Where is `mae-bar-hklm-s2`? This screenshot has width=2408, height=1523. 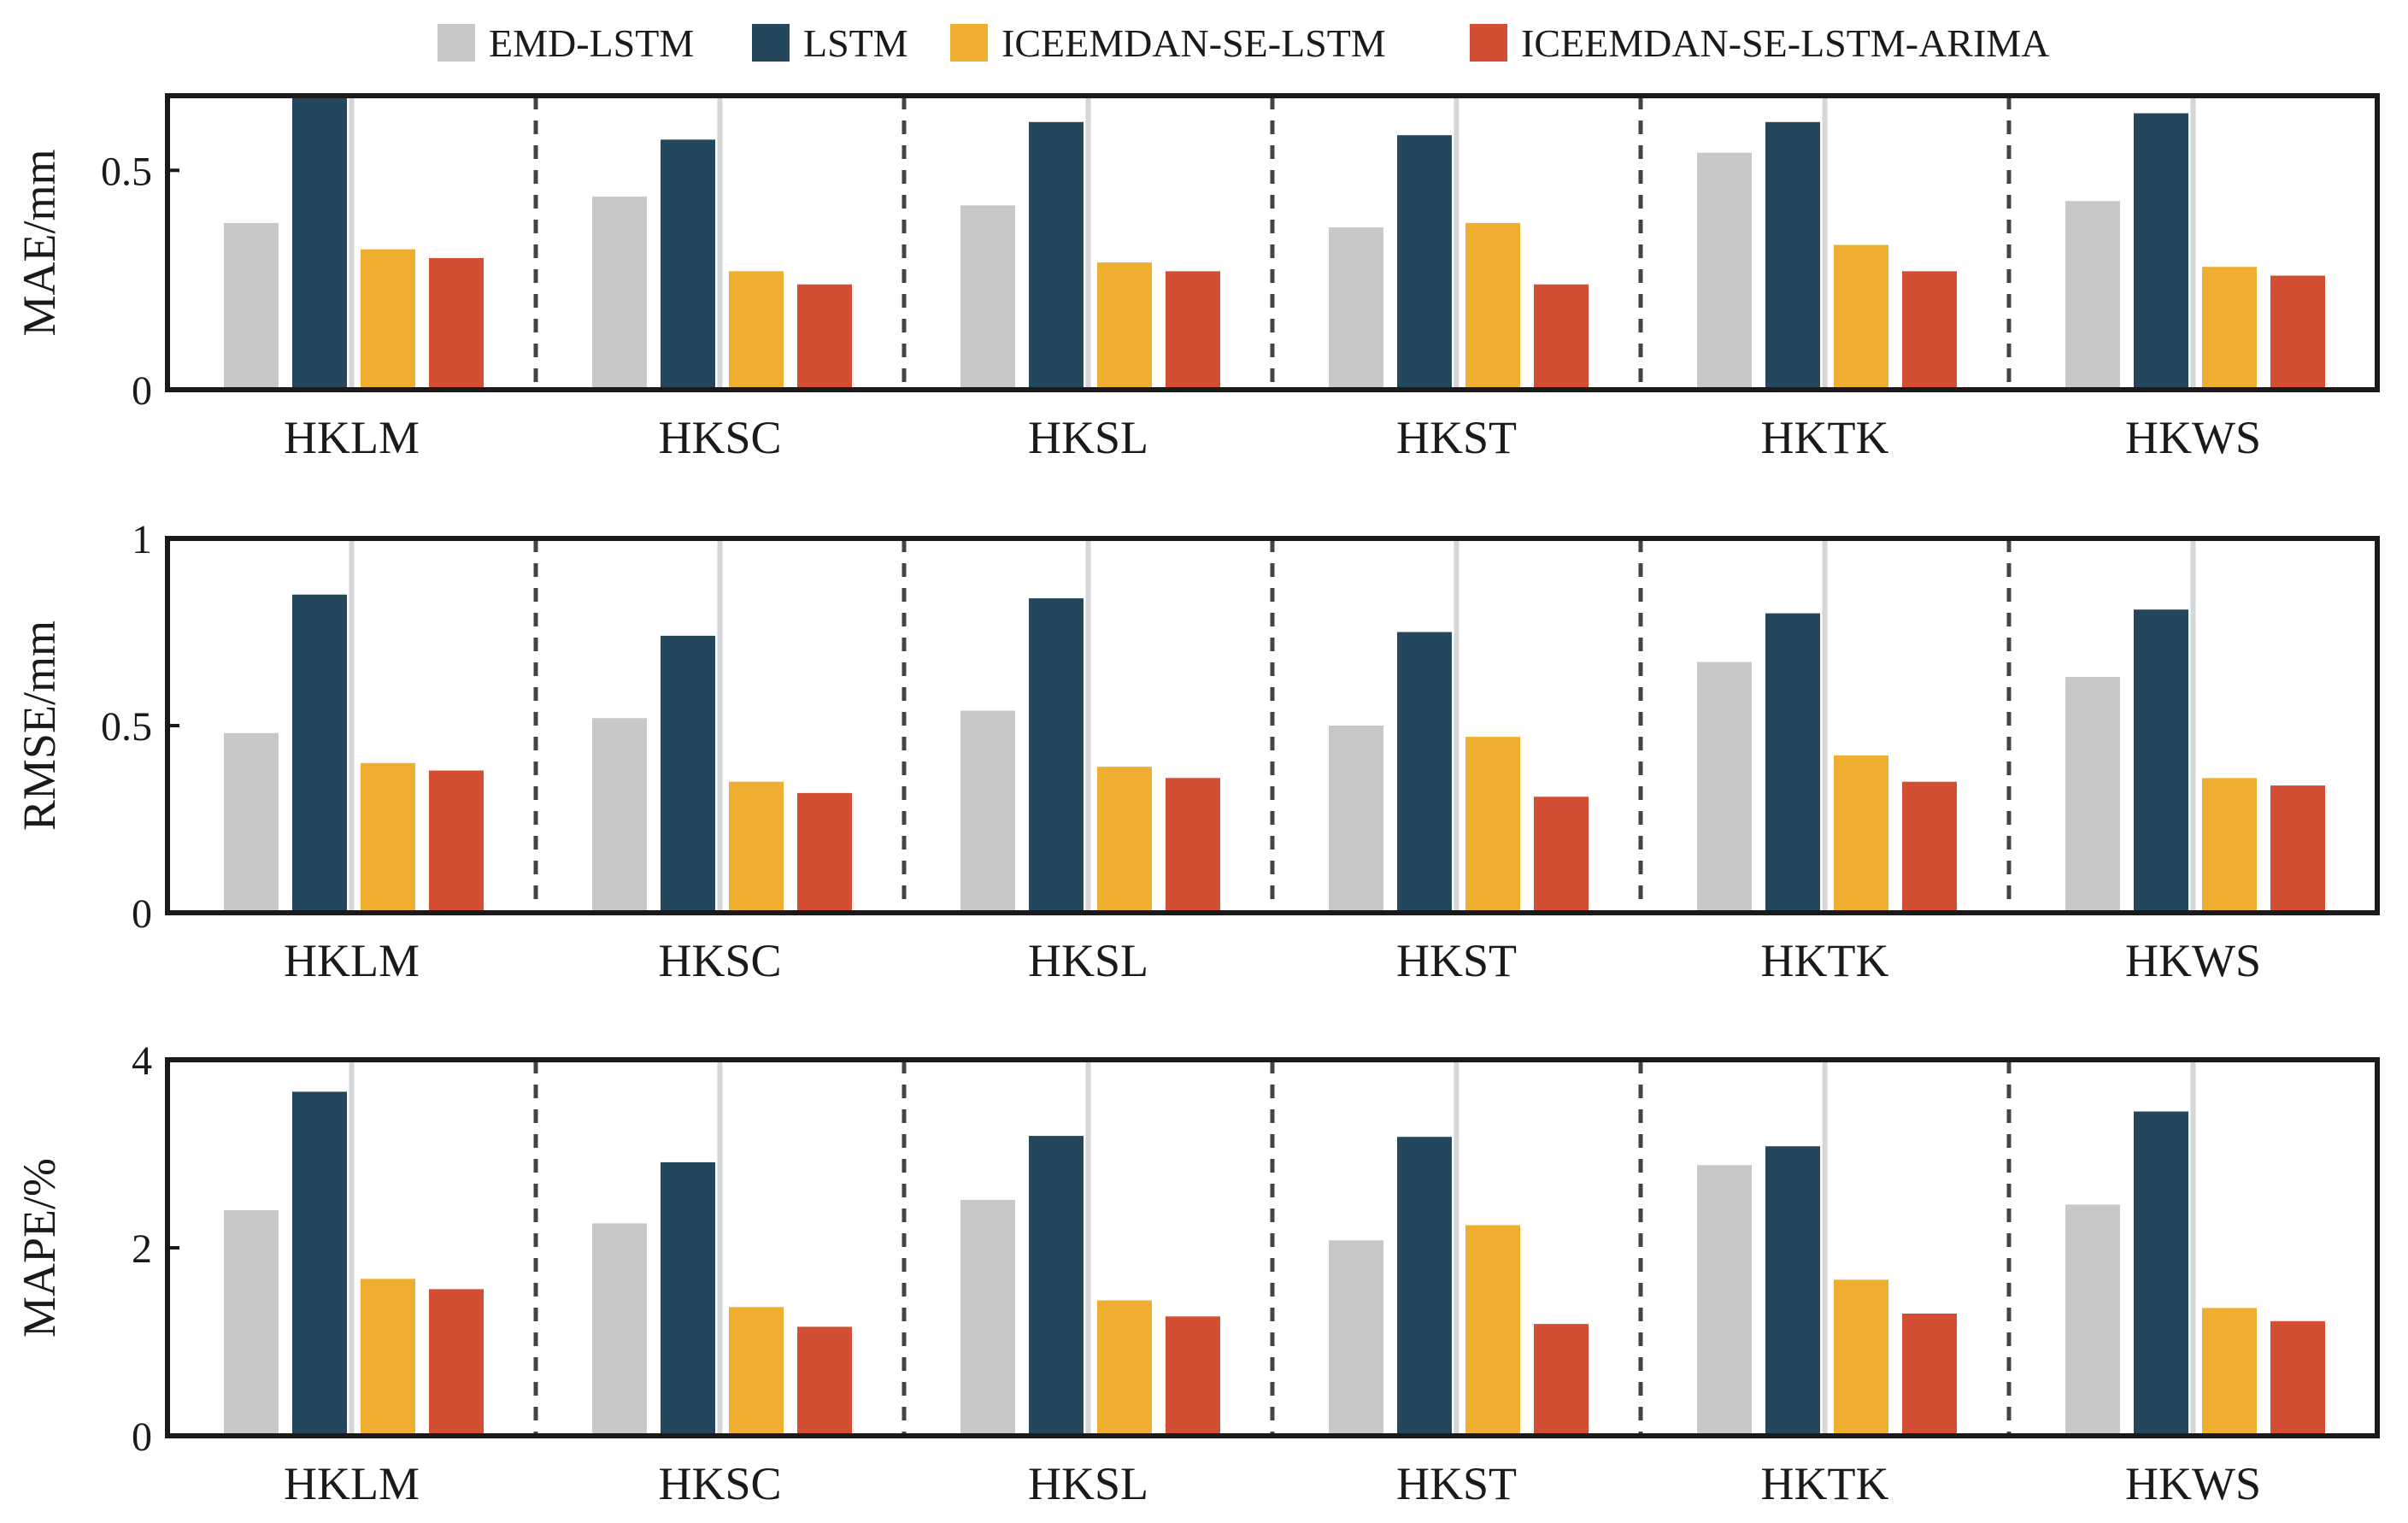
mae-bar-hklm-s2 is located at coordinates (388, 319).